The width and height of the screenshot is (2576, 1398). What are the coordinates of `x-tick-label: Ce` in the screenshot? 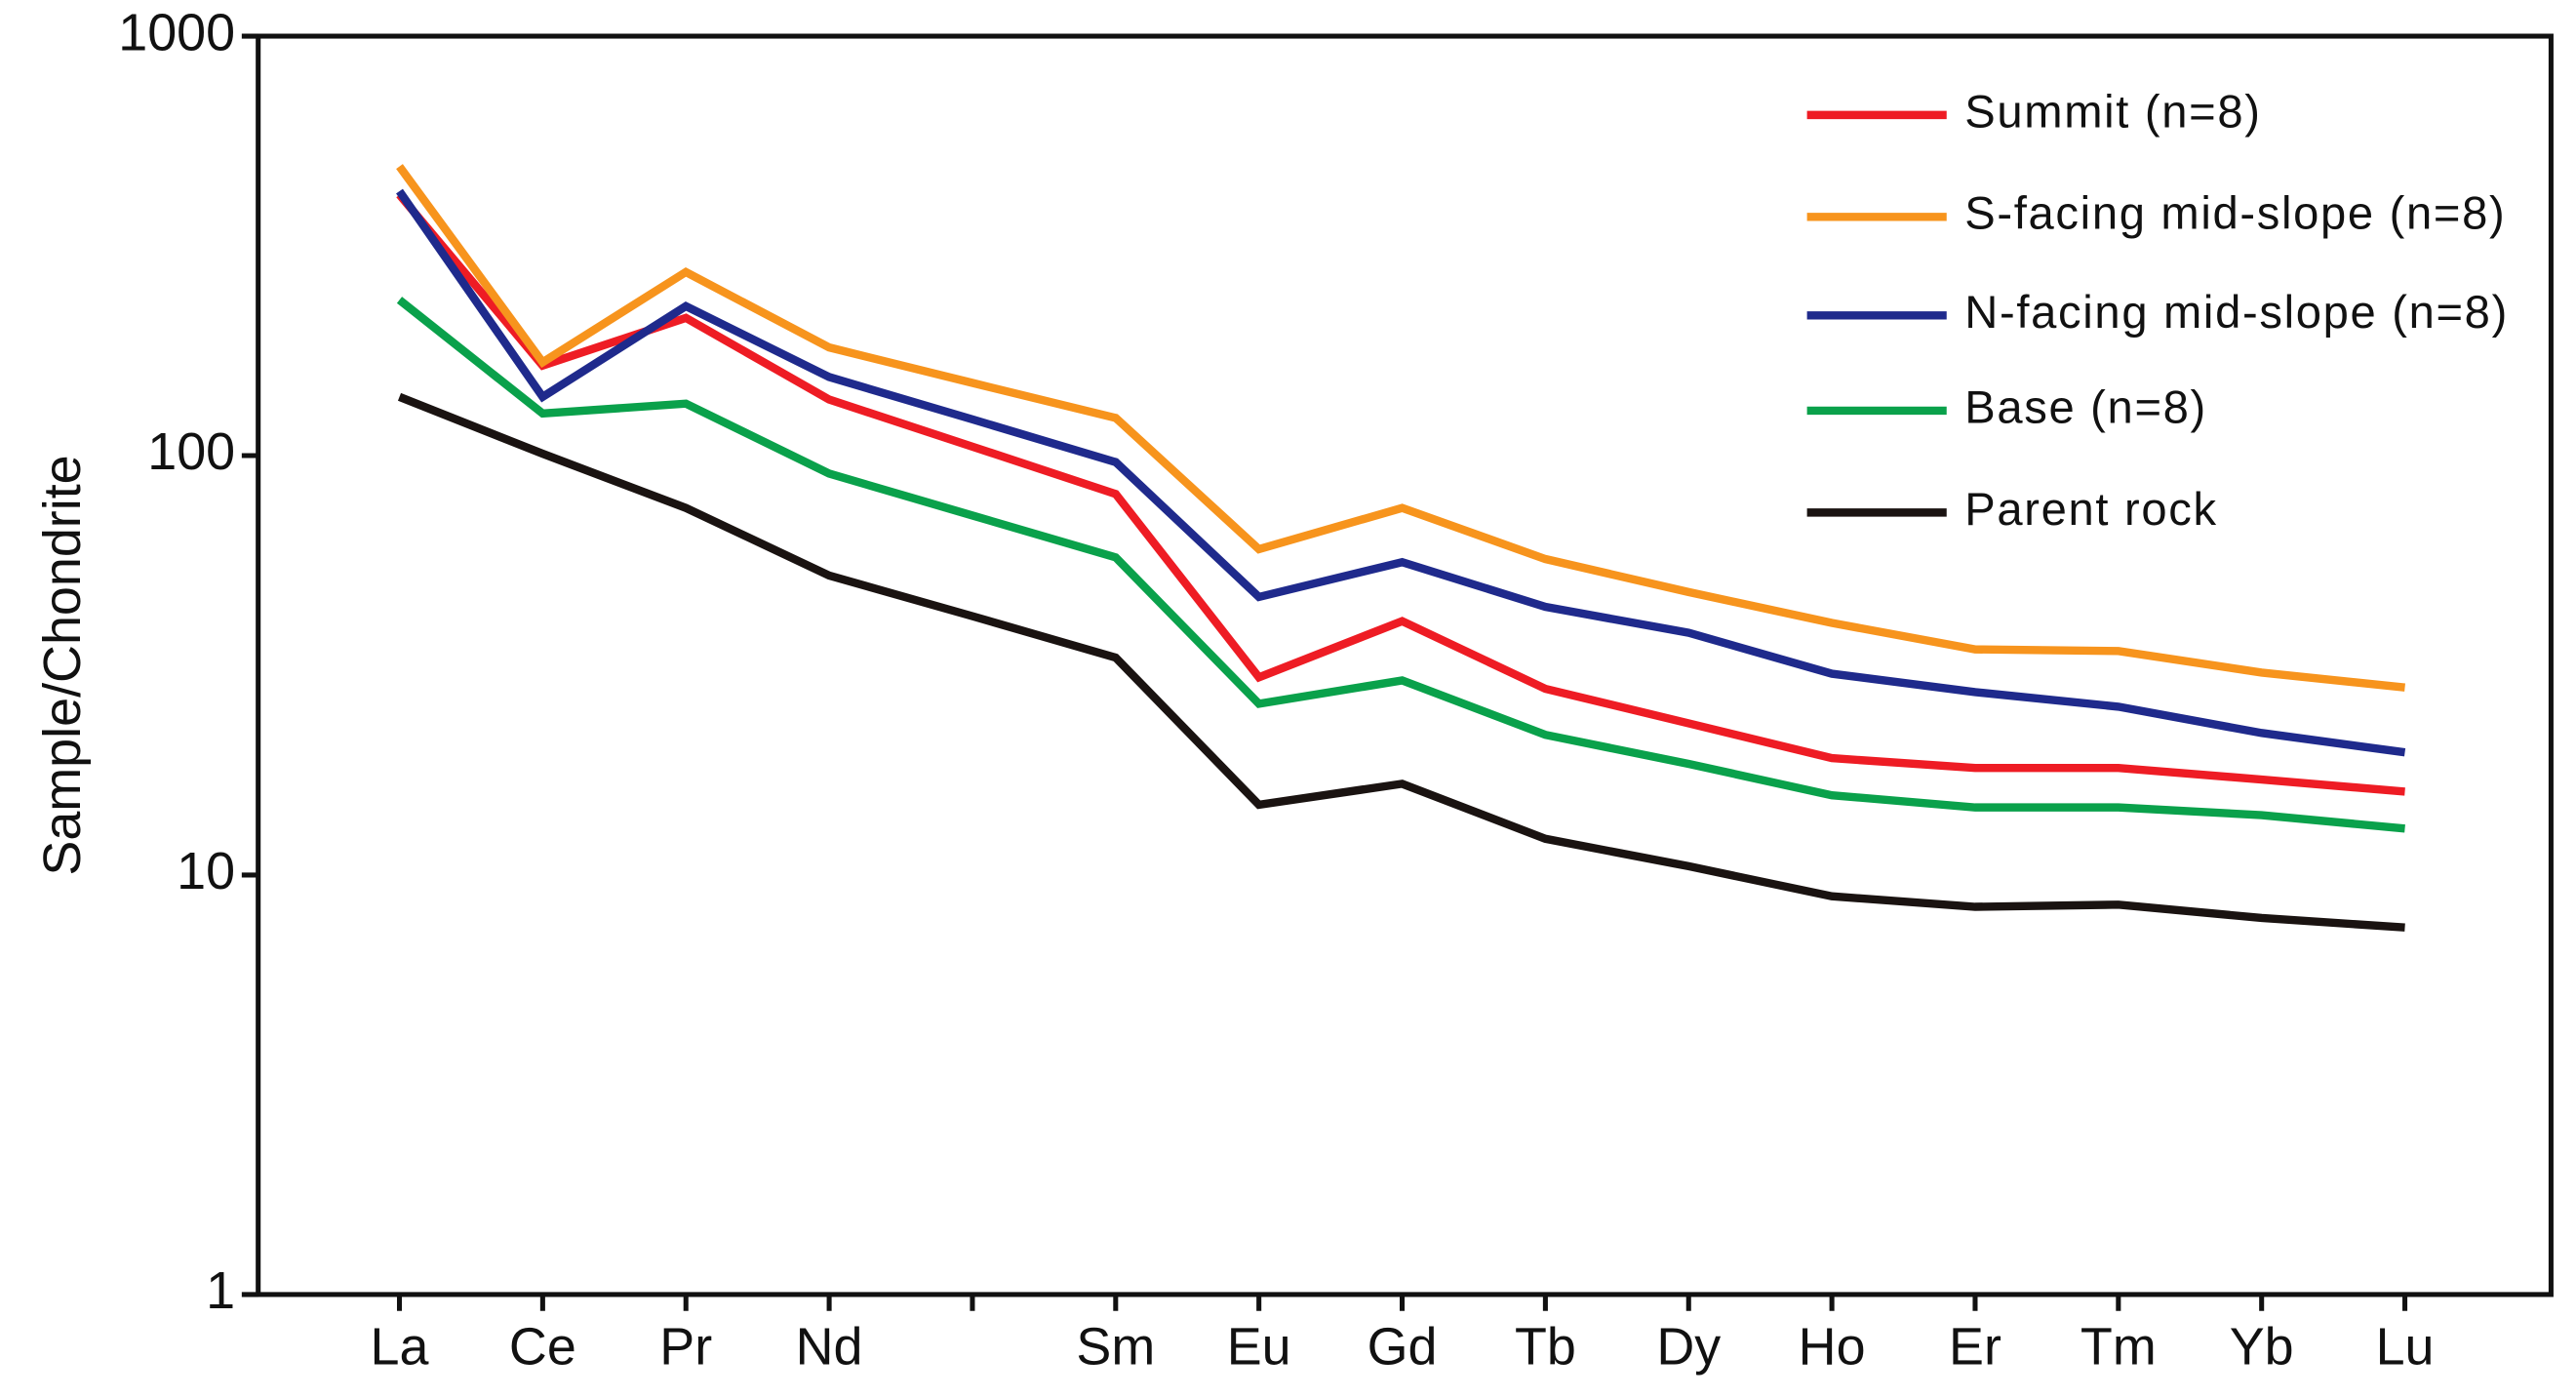 It's located at (542, 1347).